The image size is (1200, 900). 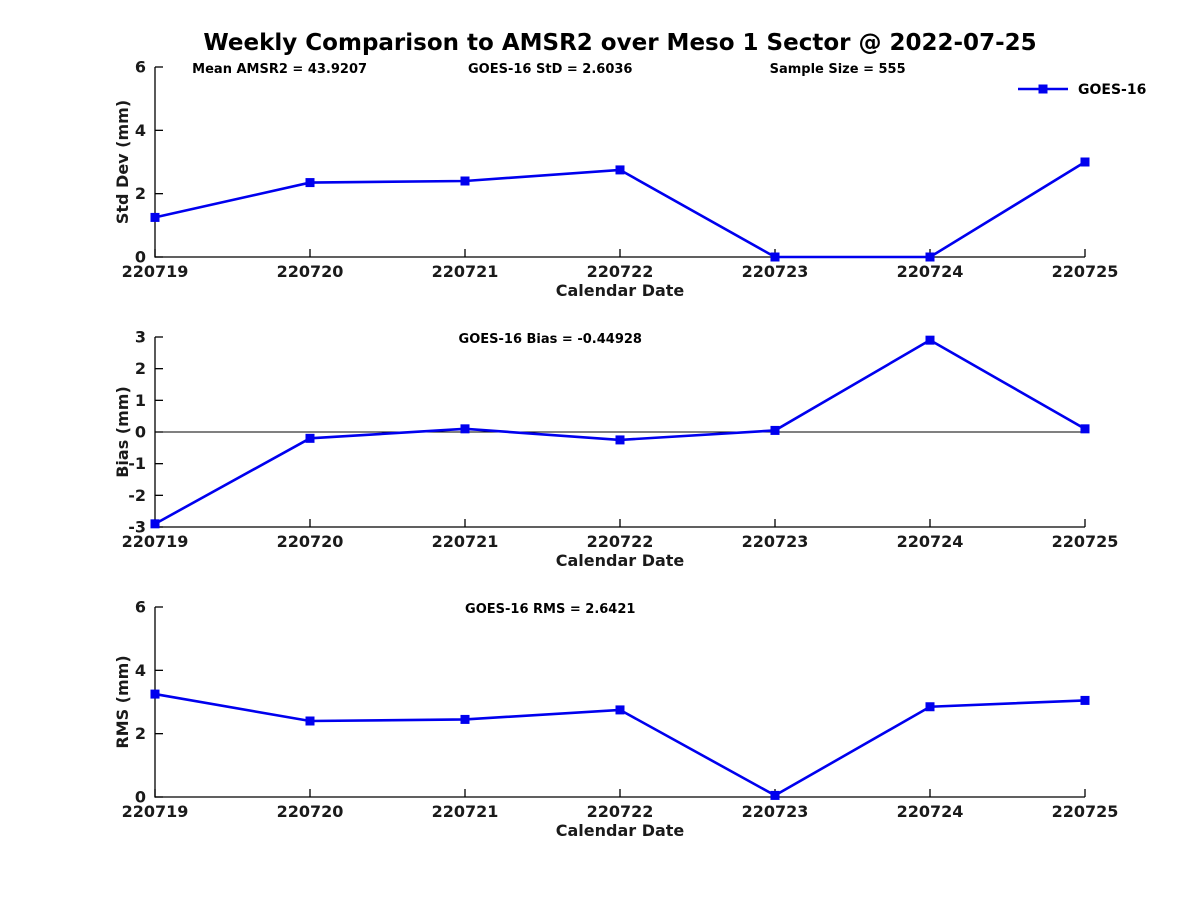 What do you see at coordinates (140, 400) in the screenshot?
I see `y-tick-label: 1` at bounding box center [140, 400].